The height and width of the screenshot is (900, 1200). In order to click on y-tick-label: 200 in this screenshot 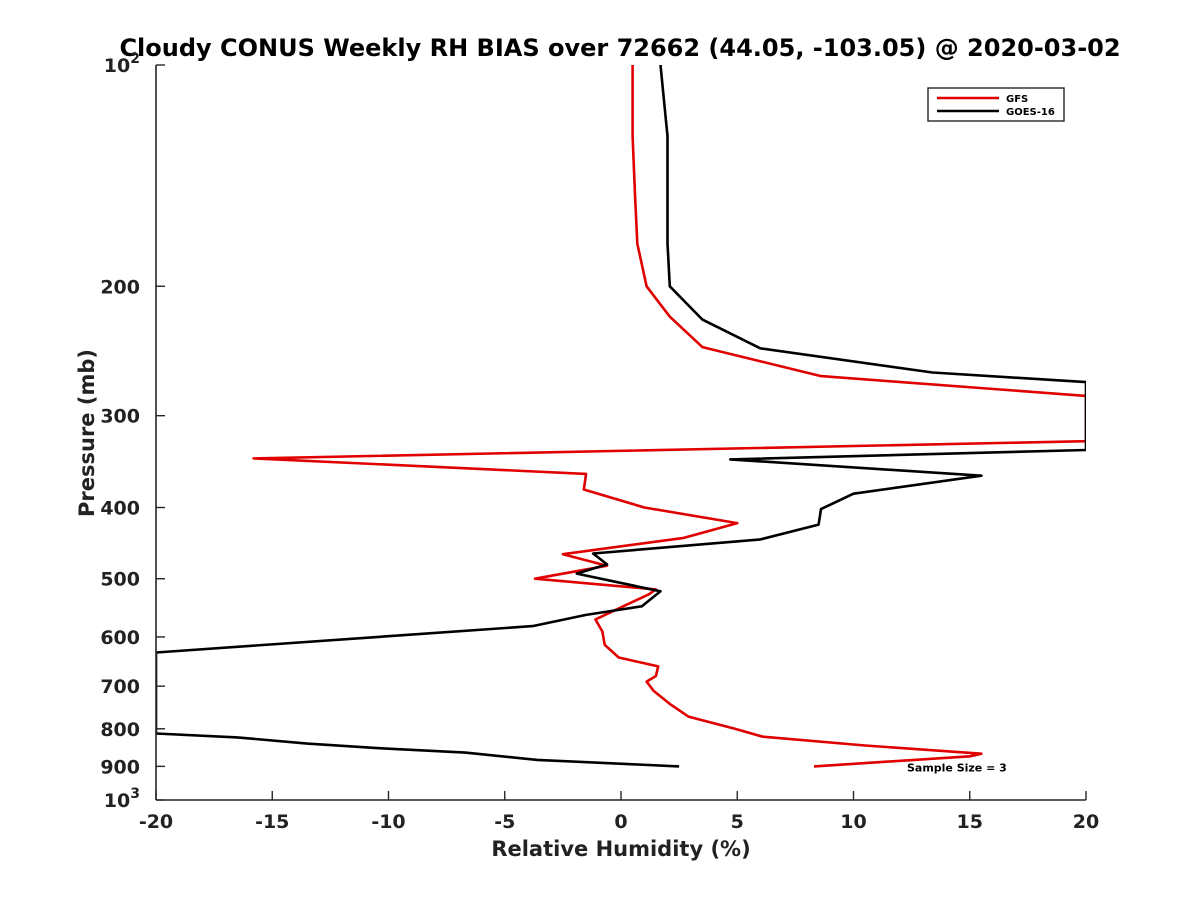, I will do `click(120, 287)`.